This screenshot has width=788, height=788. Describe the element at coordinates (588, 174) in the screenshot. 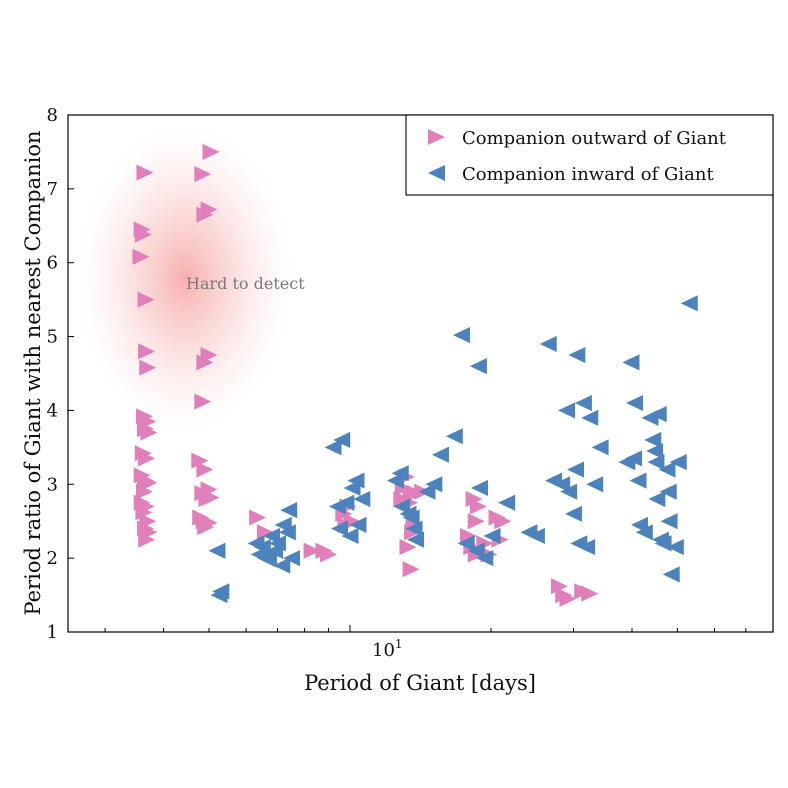

I see `legend-inward-label: Companion inward of Giant` at that location.